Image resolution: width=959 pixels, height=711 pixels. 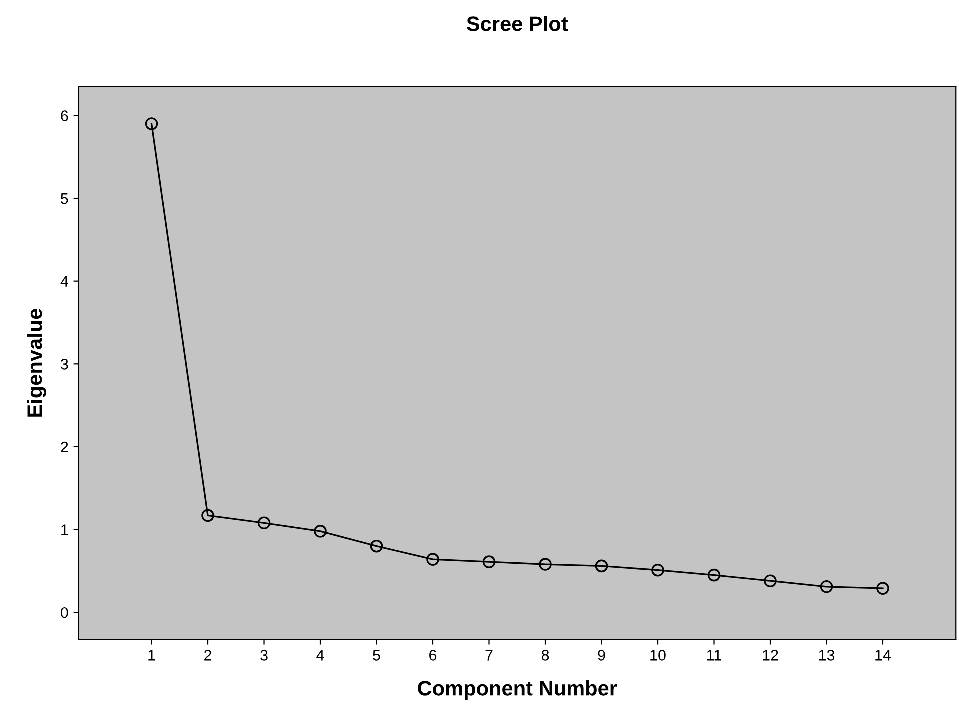 I want to click on y-tick-label: 2, so click(x=64, y=447).